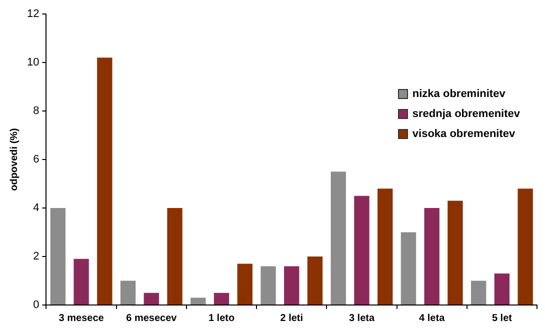 The image size is (545, 331). I want to click on y-tick-label: 8, so click(36, 111).